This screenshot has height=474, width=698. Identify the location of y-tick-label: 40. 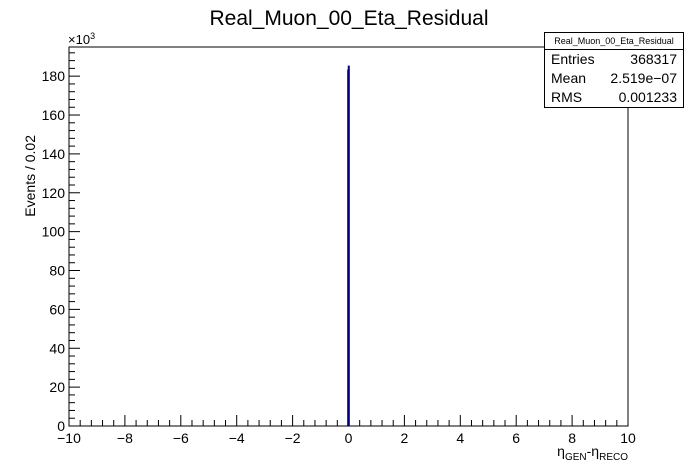
(57, 348).